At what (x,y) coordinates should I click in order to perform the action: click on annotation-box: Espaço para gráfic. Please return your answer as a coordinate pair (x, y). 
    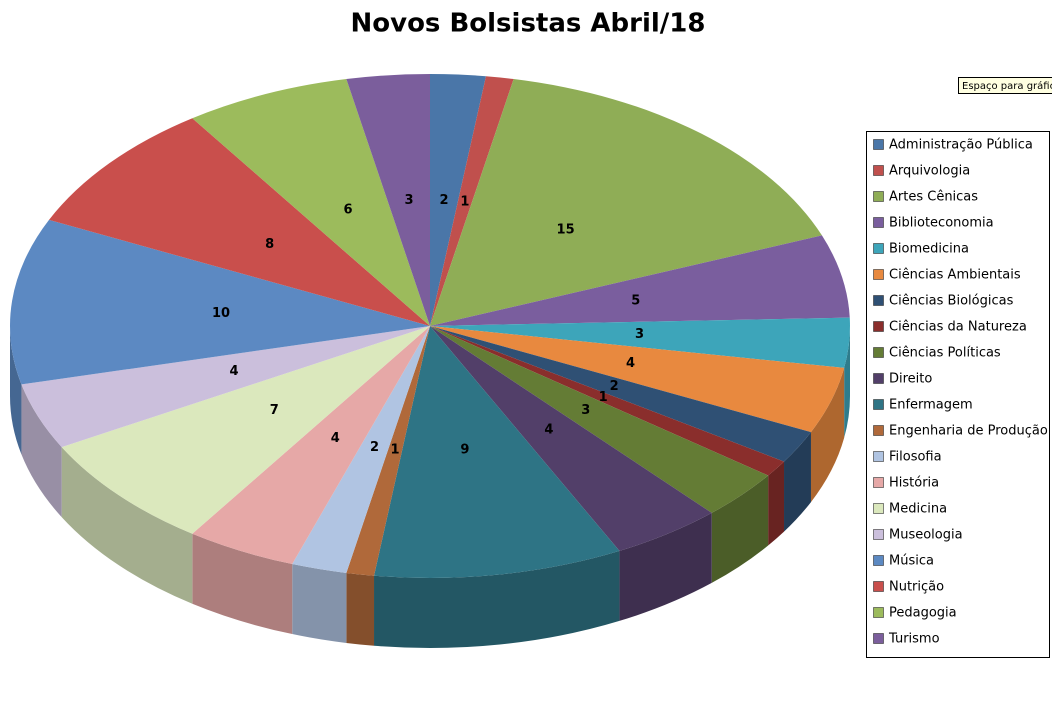
    Looking at the image, I should click on (1005, 85).